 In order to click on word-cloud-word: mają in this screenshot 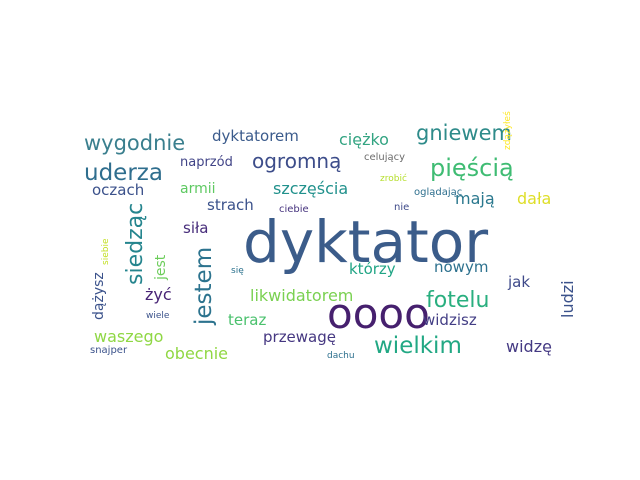, I will do `click(475, 198)`.